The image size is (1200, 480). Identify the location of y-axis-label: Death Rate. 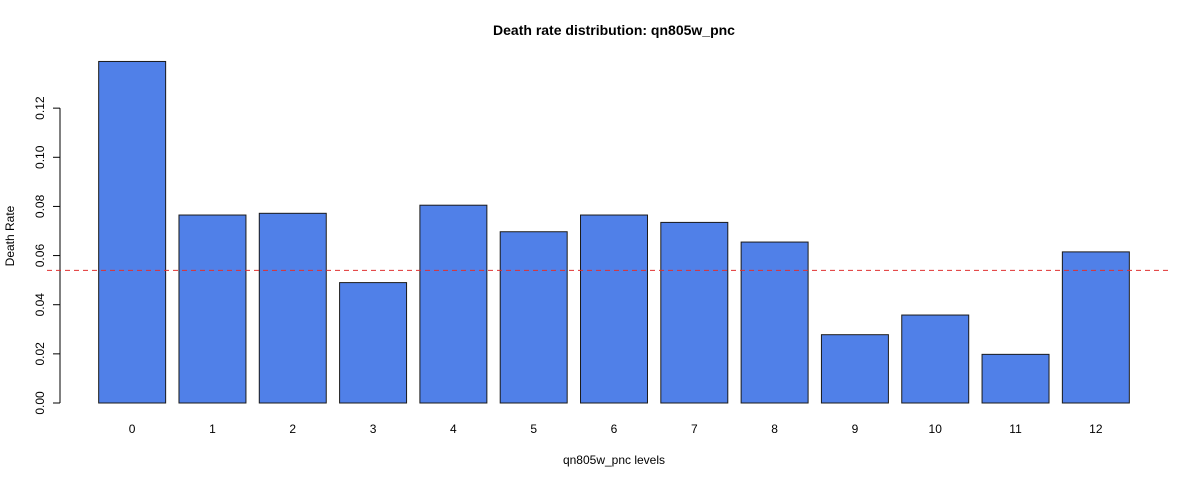
(10, 235).